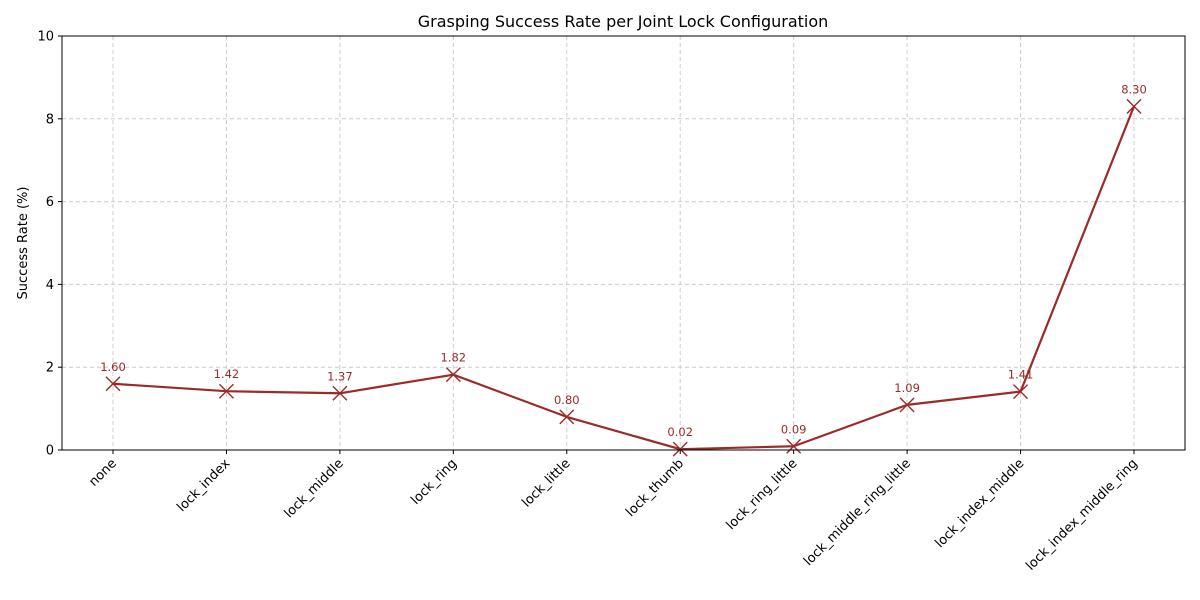  Describe the element at coordinates (50, 368) in the screenshot. I see `y-tick-label: 2` at that location.